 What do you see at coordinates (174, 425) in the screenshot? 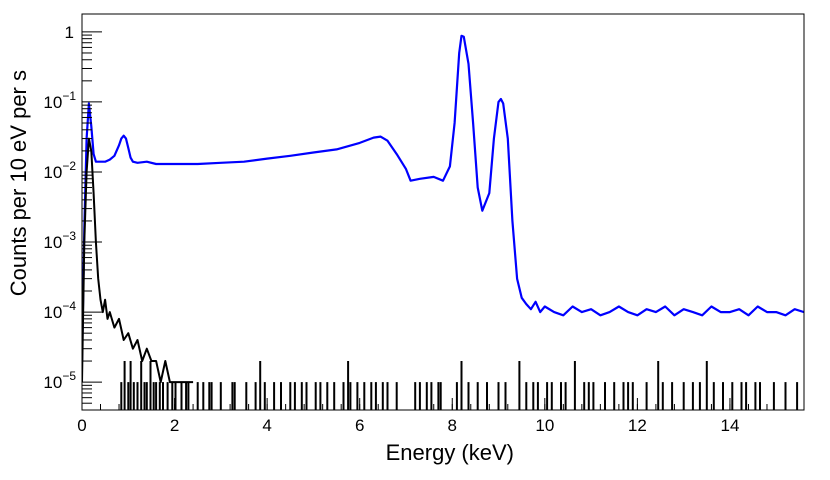
I see `x-tick-label: 2` at bounding box center [174, 425].